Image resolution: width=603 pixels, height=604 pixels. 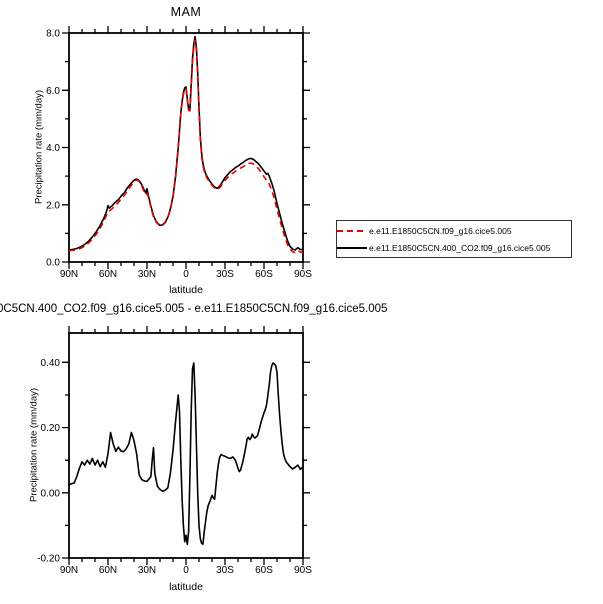 I want to click on y-tick-label: 4.0, so click(x=53, y=148).